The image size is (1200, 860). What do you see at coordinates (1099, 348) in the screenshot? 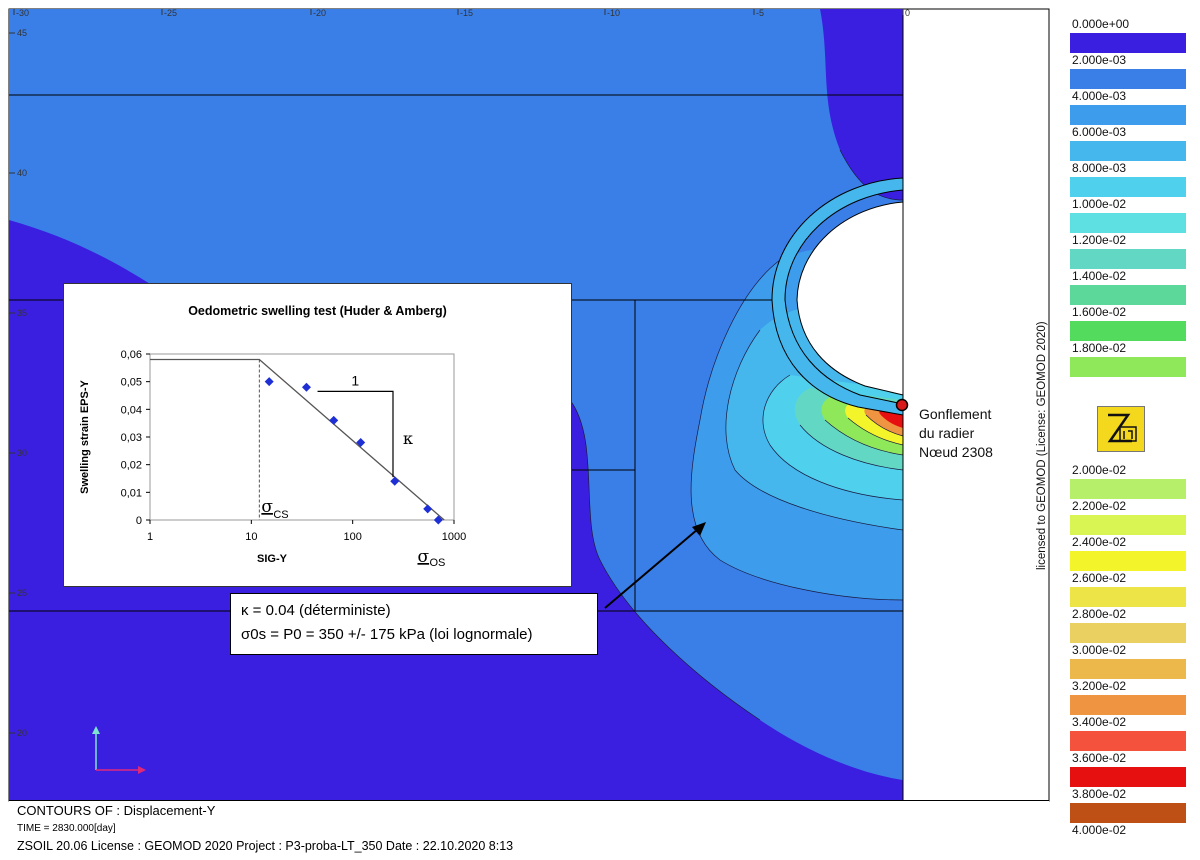
I see `legend-label: 1.800e-02` at bounding box center [1099, 348].